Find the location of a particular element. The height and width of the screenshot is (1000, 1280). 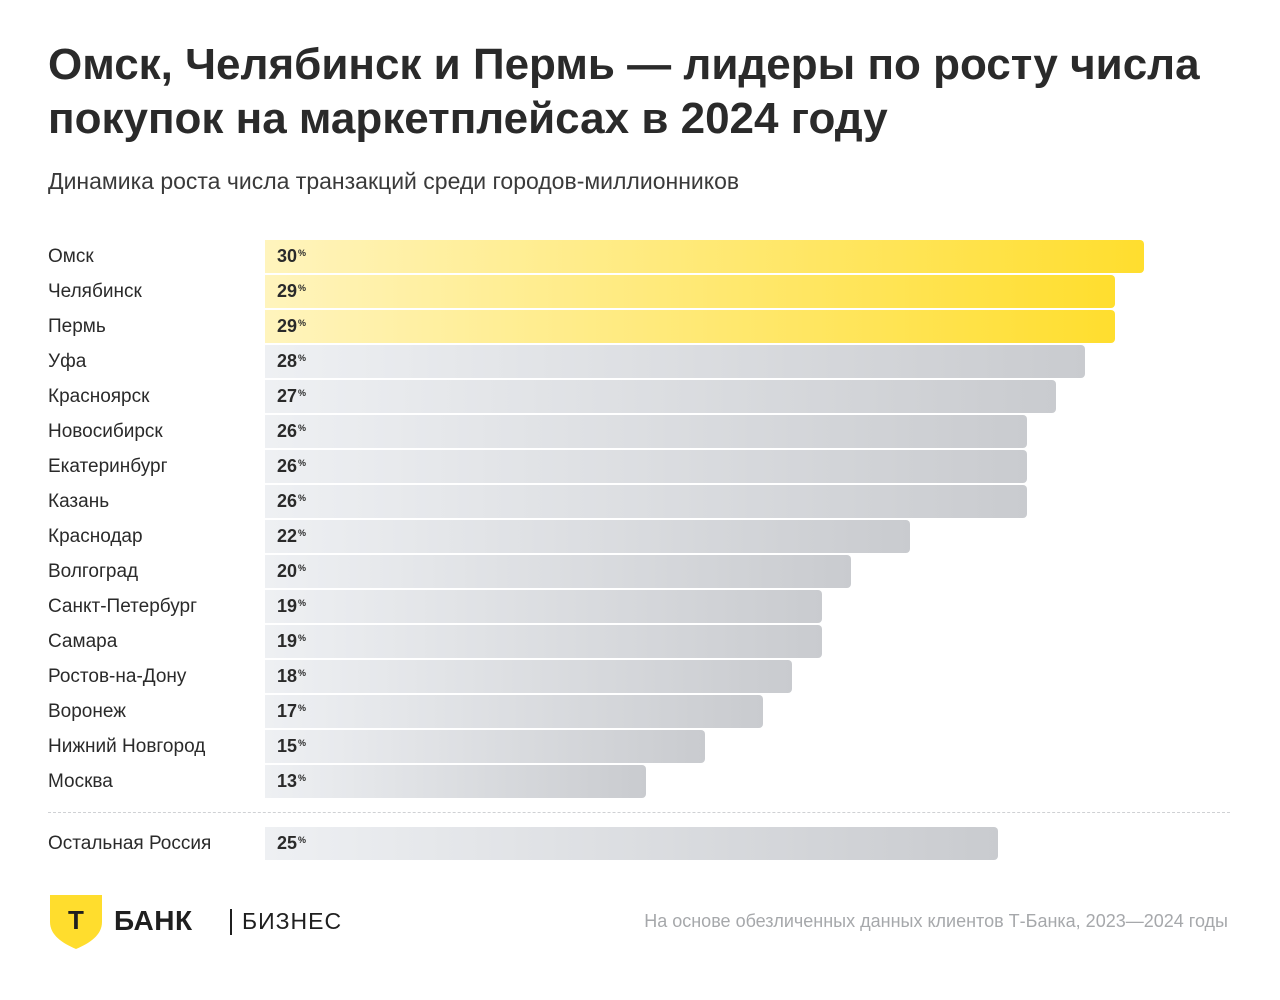

city-label: Уфа is located at coordinates (67, 361).